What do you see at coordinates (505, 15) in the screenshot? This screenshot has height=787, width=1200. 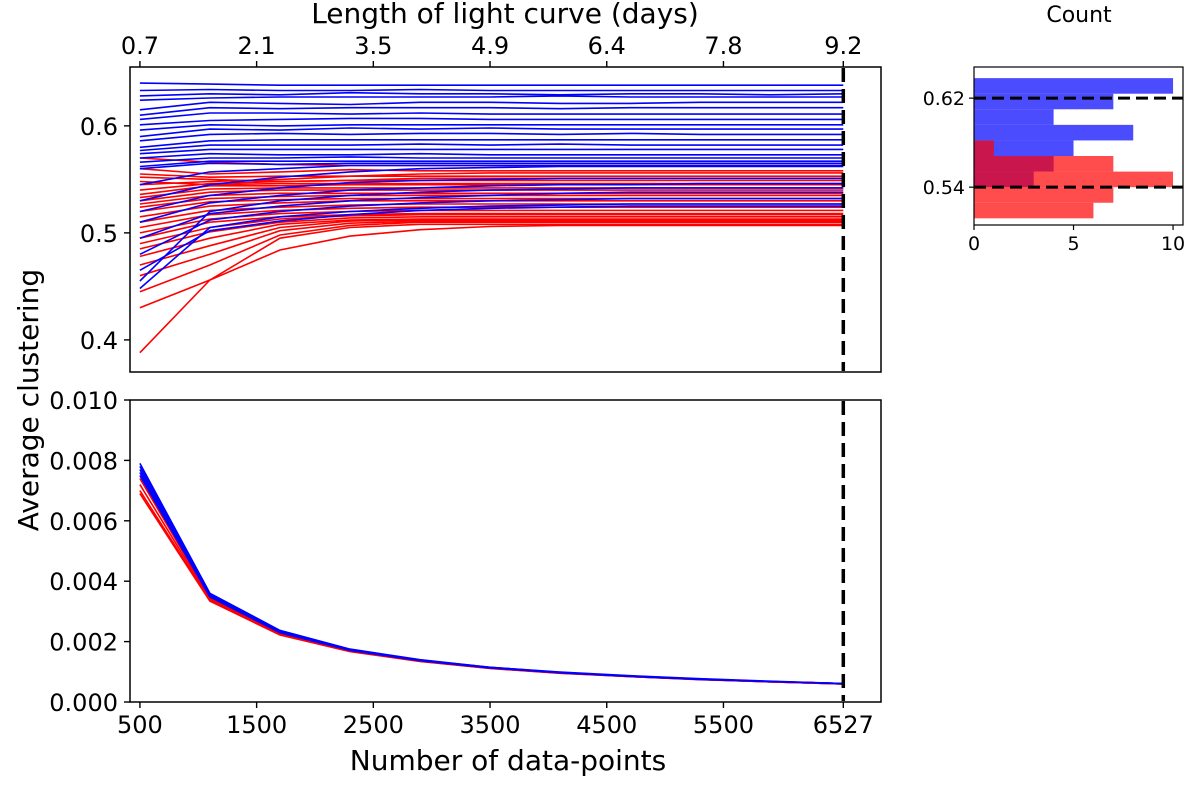 I see `top-axis-title: Length of light curve (days)` at bounding box center [505, 15].